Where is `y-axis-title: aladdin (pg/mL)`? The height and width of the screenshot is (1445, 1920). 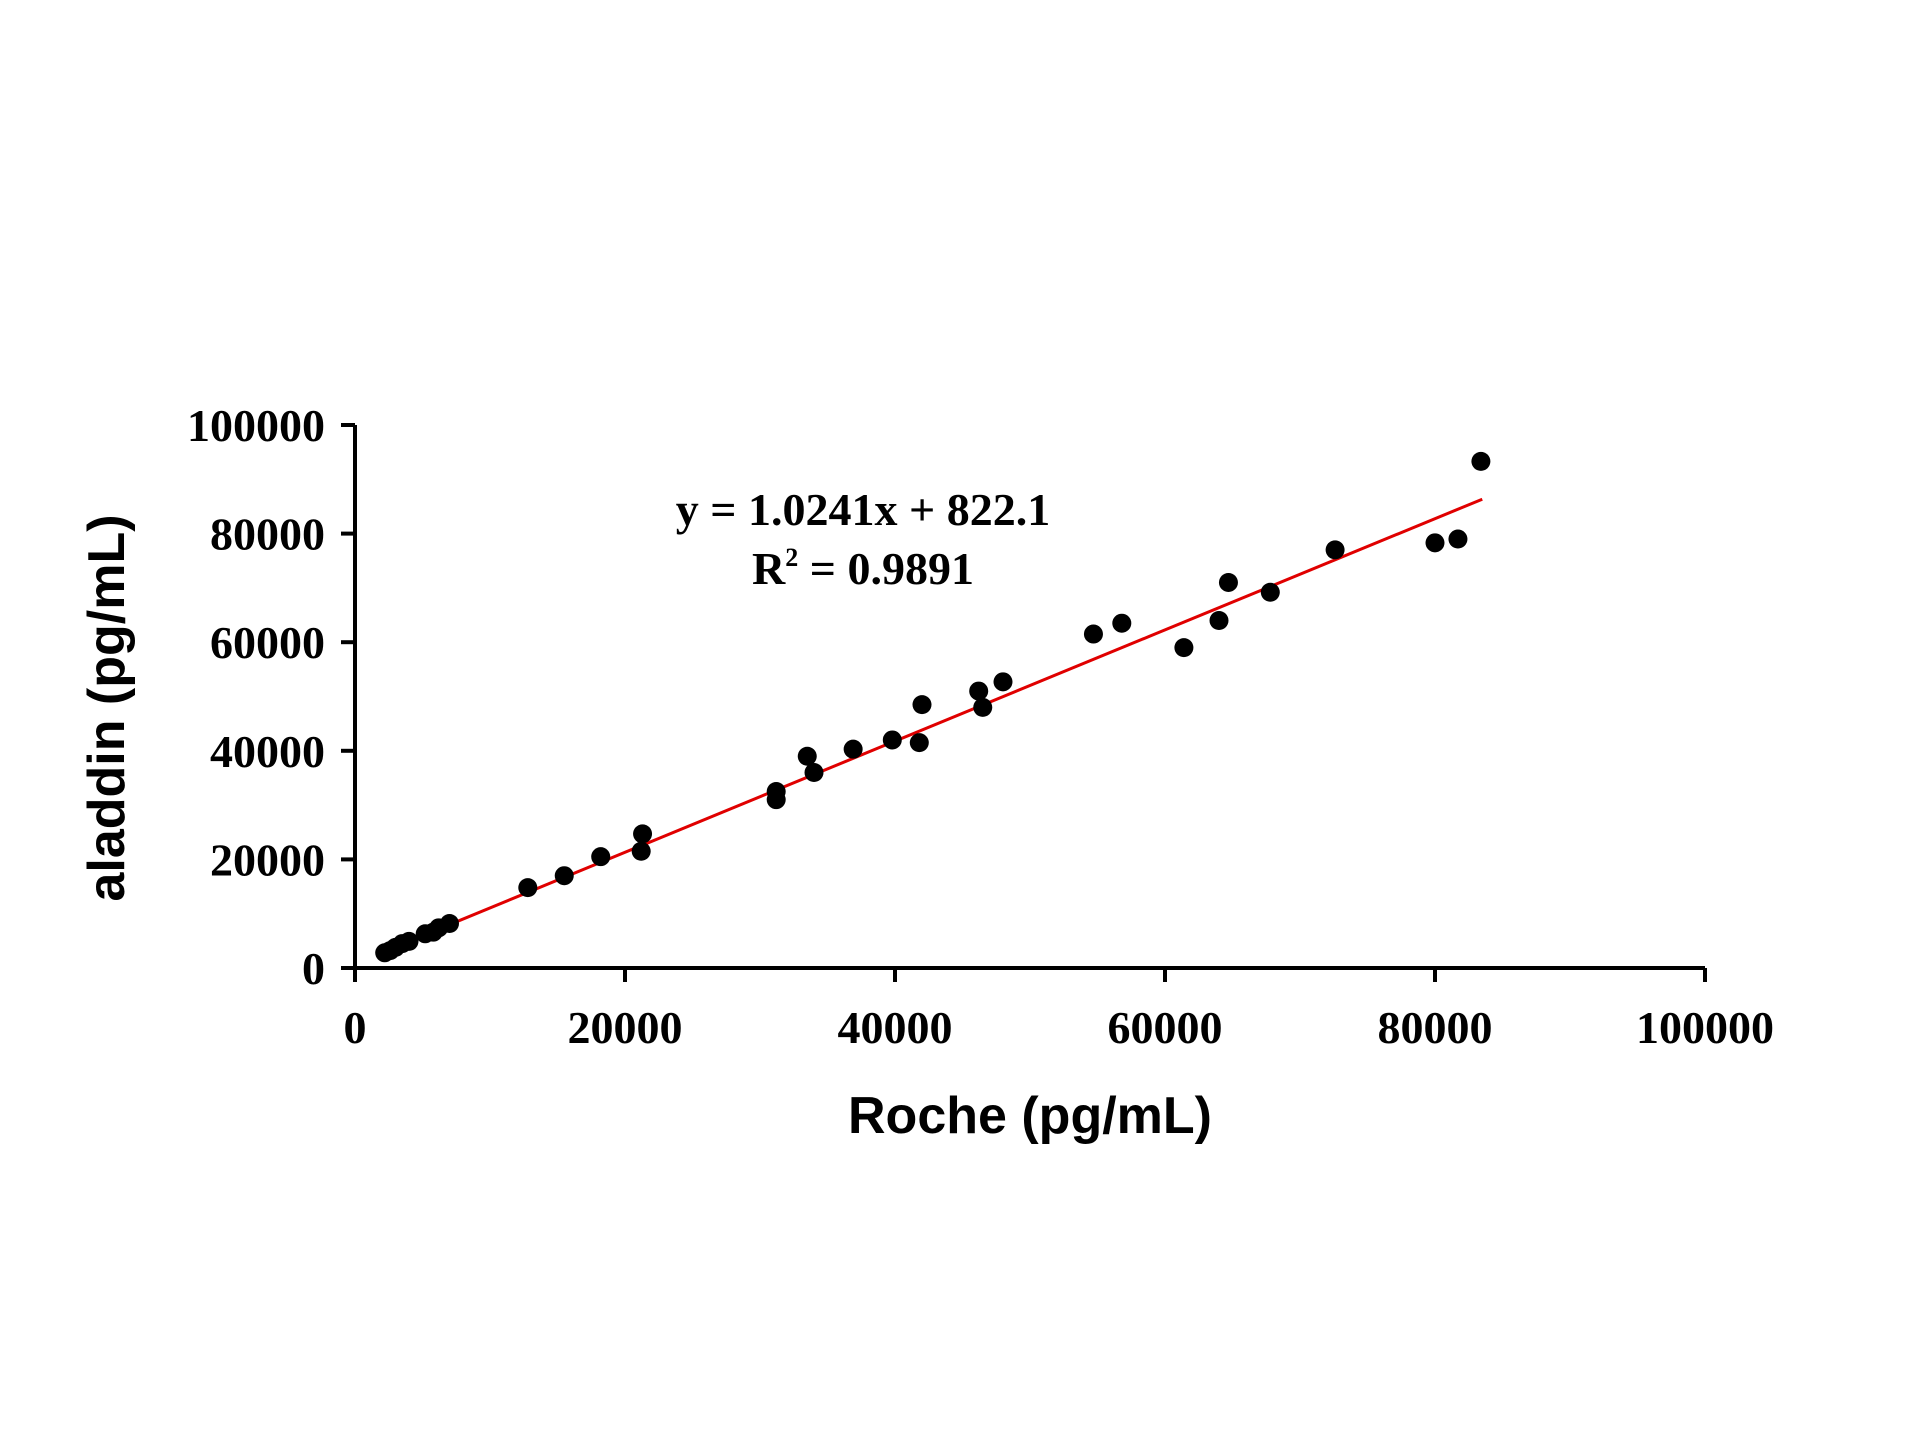 y-axis-title: aladdin (pg/mL) is located at coordinates (107, 707).